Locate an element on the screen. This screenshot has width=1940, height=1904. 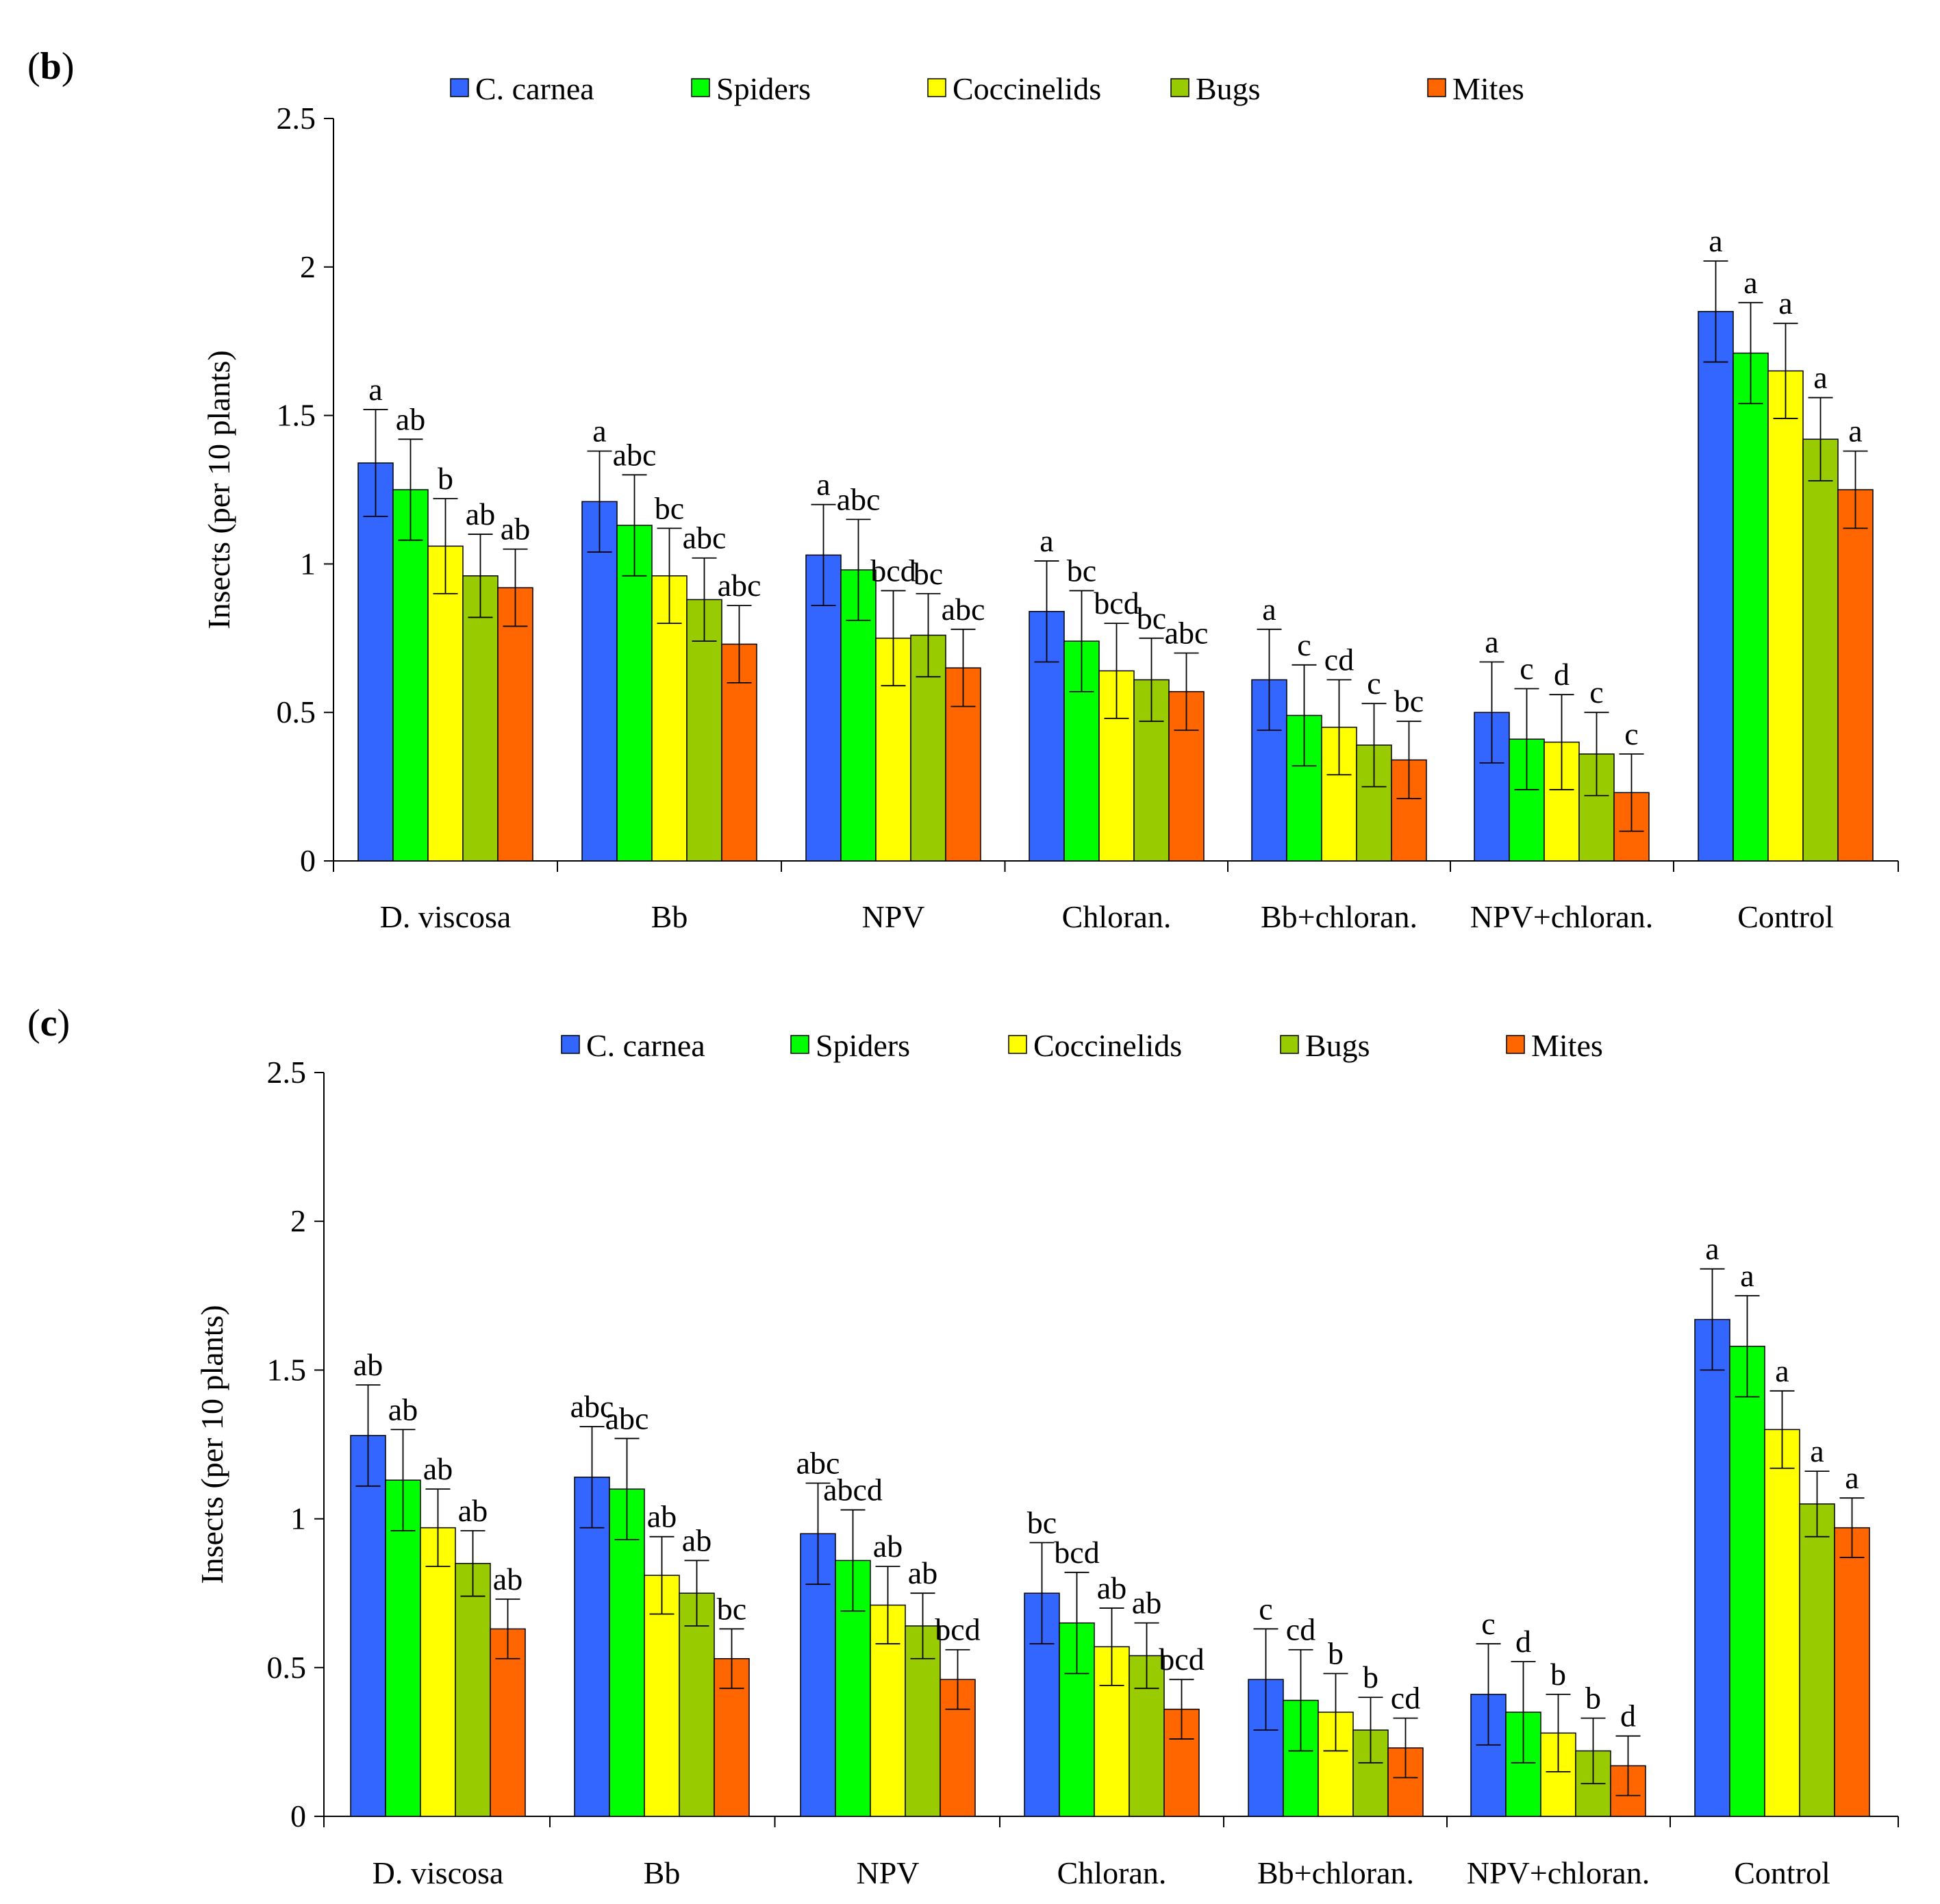
panel-label-open: ( is located at coordinates (33, 1023).